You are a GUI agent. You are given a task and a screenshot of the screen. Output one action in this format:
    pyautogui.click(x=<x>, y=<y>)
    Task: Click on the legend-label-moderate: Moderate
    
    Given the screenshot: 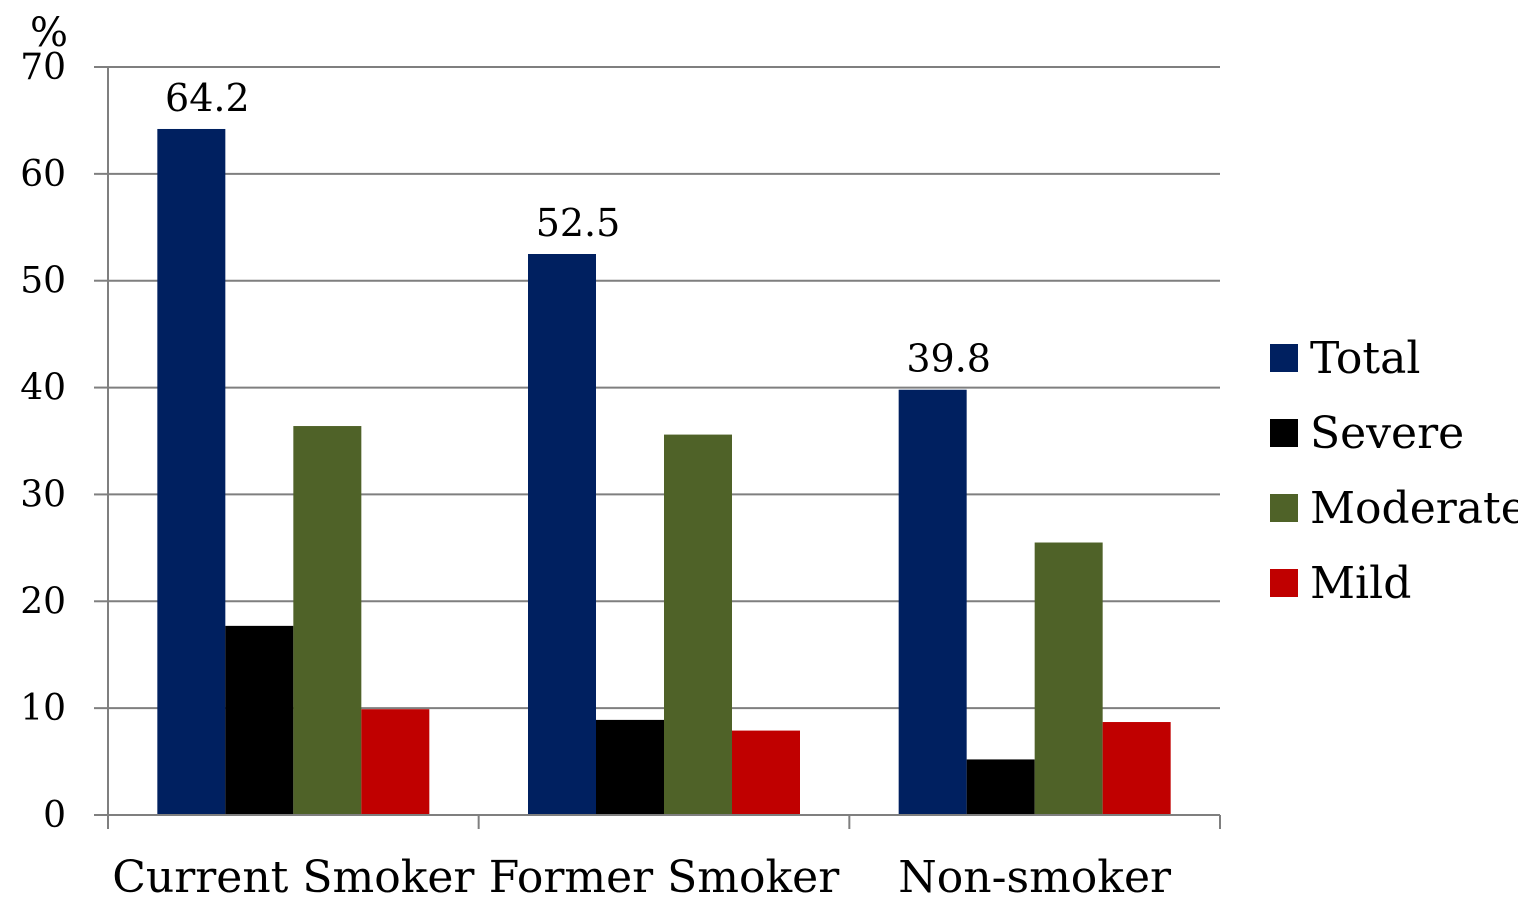 What is the action you would take?
    pyautogui.click(x=1414, y=508)
    